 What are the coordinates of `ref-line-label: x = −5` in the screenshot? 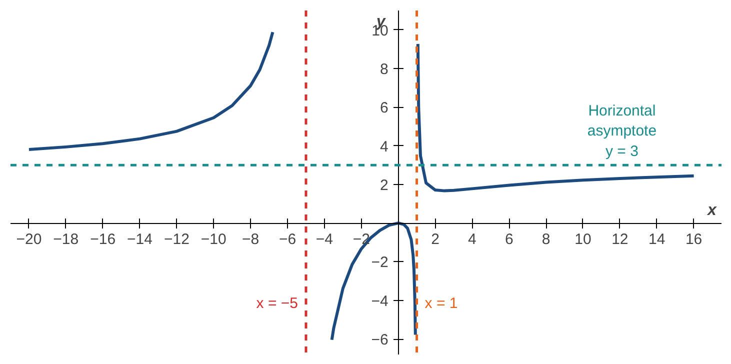 It's located at (277, 303).